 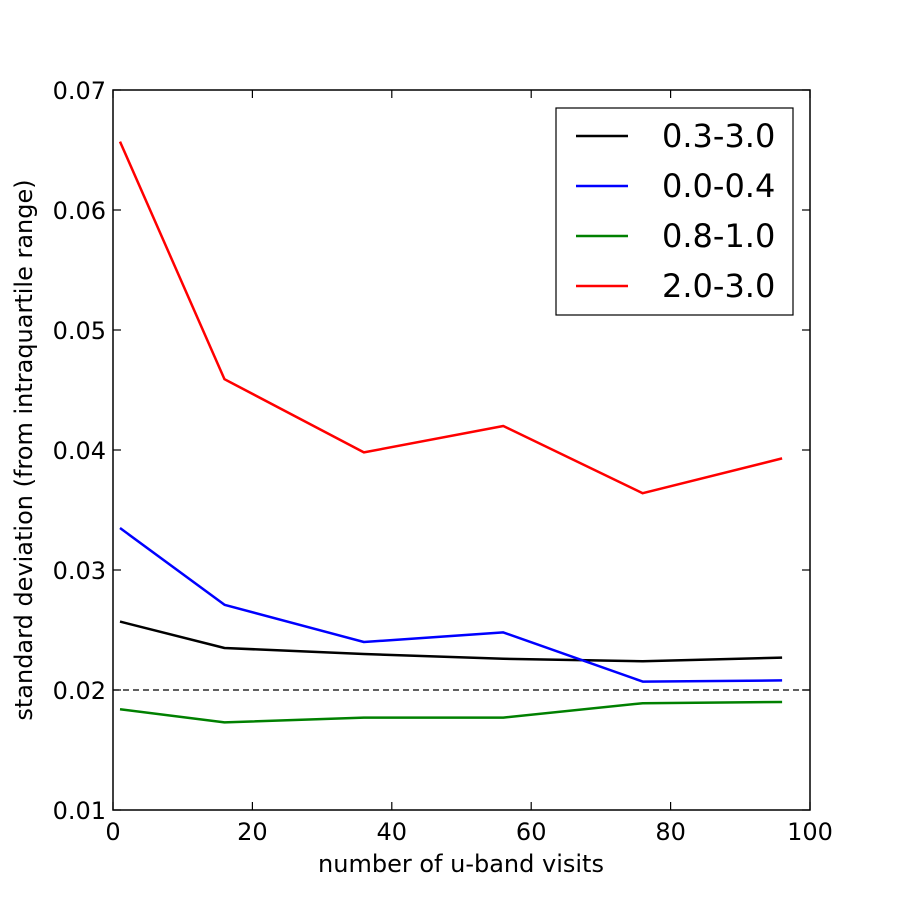 I want to click on series-line-0.8-1.0, so click(x=451, y=712).